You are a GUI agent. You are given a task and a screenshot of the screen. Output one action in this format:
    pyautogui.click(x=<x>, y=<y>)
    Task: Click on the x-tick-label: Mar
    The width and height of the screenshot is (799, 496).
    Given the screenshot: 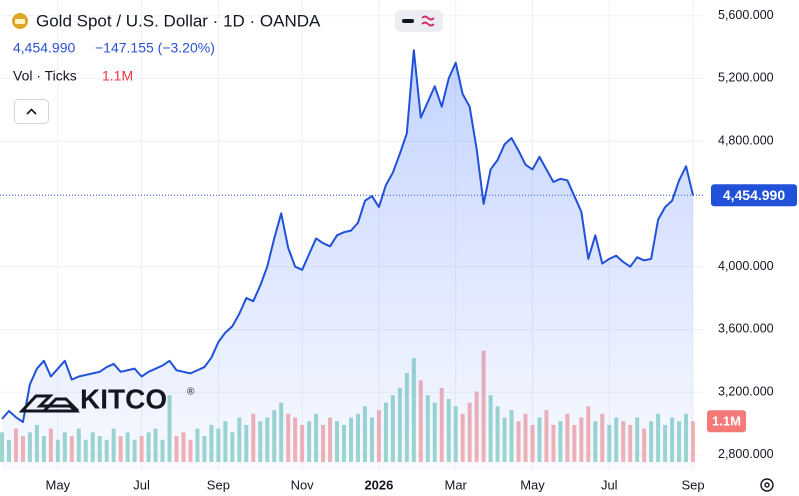 What is the action you would take?
    pyautogui.click(x=456, y=484)
    